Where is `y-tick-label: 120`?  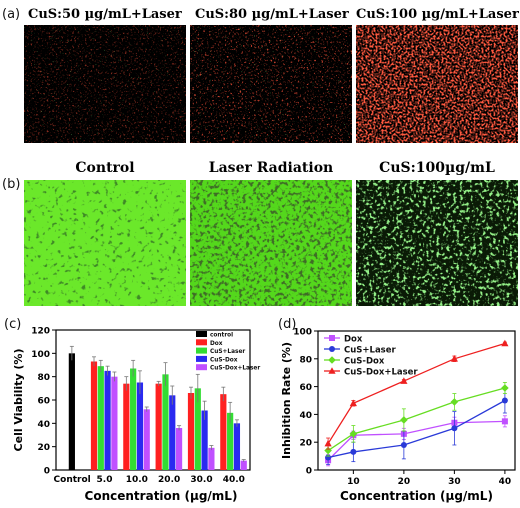
y-tick-label: 120 is located at coordinates (40, 332).